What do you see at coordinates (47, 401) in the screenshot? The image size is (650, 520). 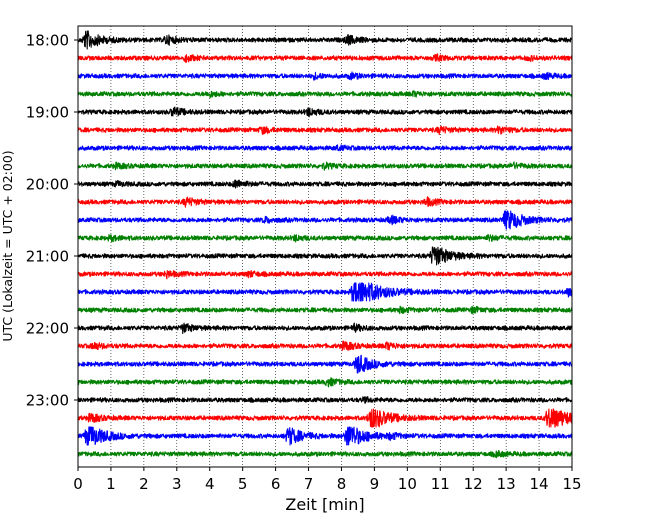 I see `y-tick-label: 23:00` at bounding box center [47, 401].